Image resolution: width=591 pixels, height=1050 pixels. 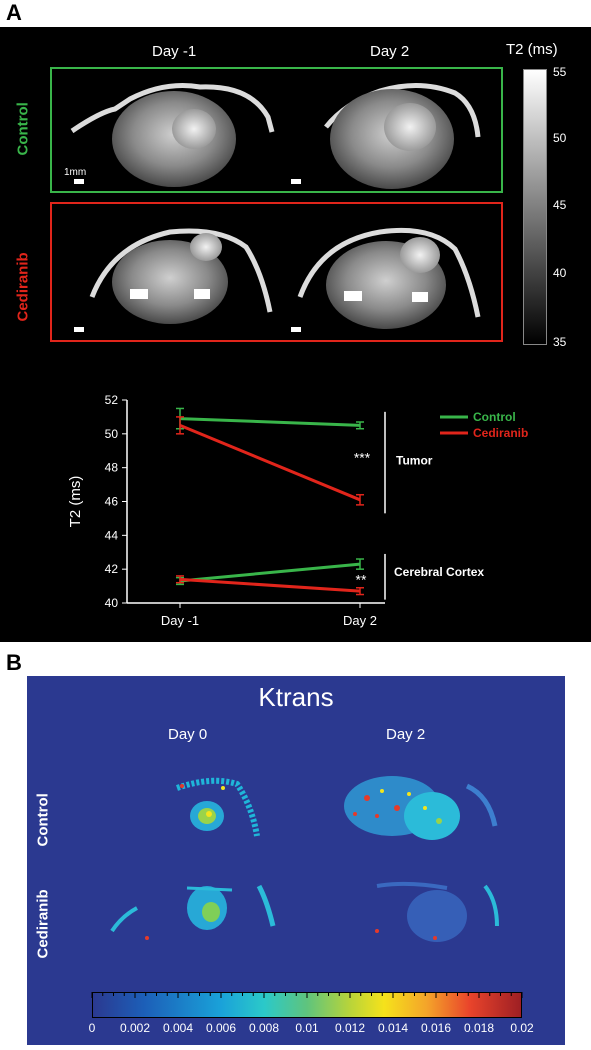 I want to click on t2-colorbar-tick-55: 55, so click(x=560, y=72).